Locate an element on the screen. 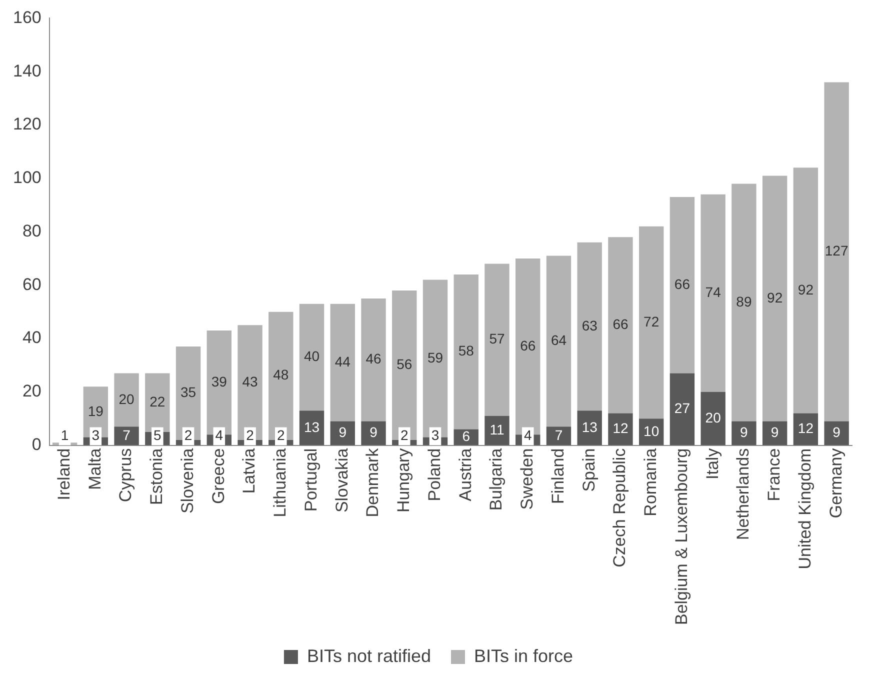  data-label: 127 is located at coordinates (836, 250).